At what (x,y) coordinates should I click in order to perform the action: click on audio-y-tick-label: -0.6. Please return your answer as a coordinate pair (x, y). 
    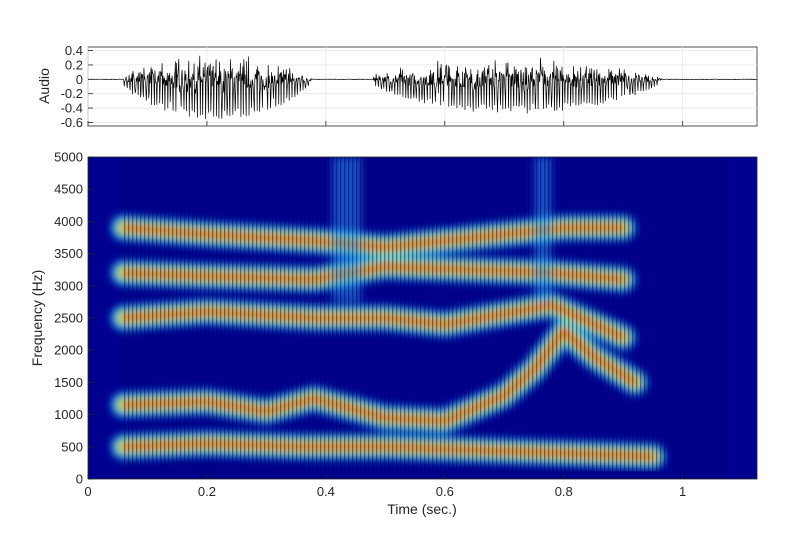
    Looking at the image, I should click on (72, 122).